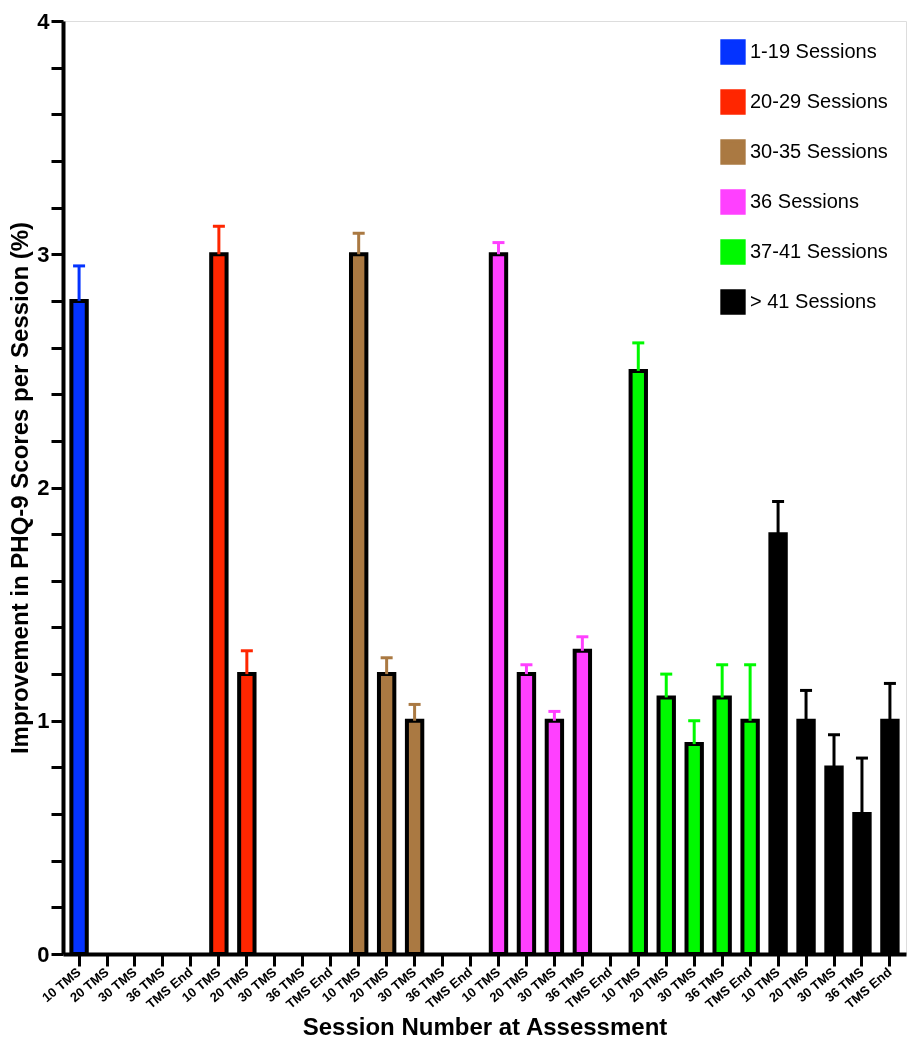 This screenshot has width=914, height=1048. I want to click on legend-label: 30-35 Sessions, so click(819, 151).